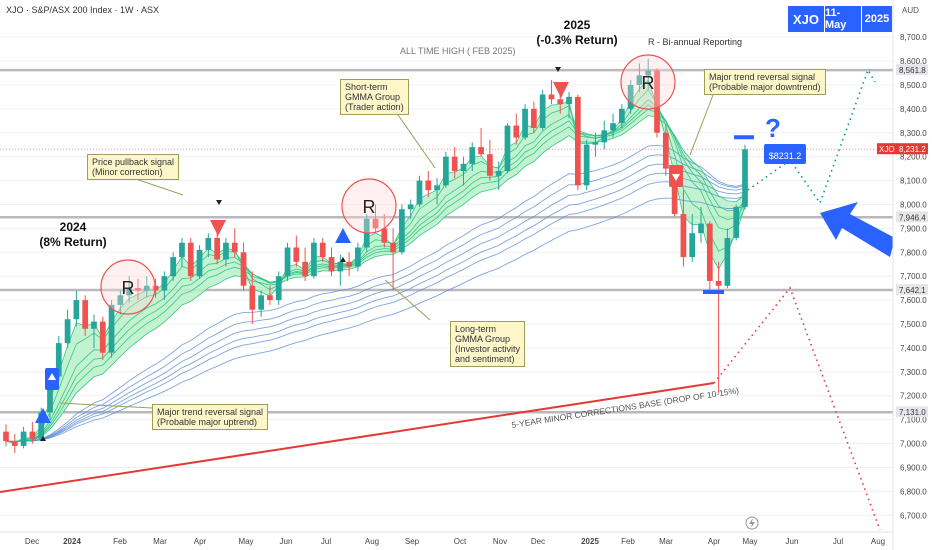 The width and height of the screenshot is (932, 550). Describe the element at coordinates (749, 541) in the screenshot. I see `x-tick-label-17: May` at that location.